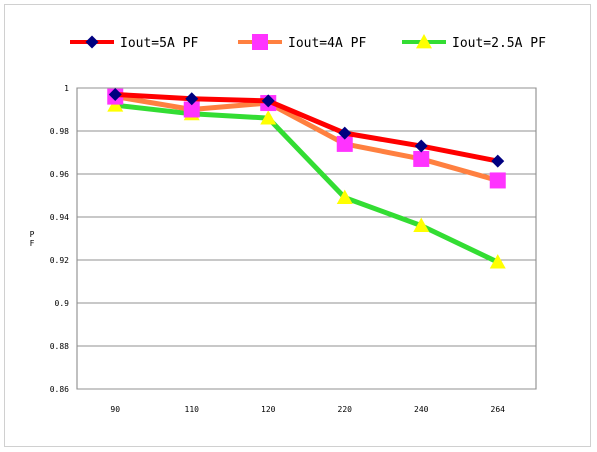 This screenshot has height=452, width=597. What do you see at coordinates (268, 409) in the screenshot?
I see `x-tick-label: 120` at bounding box center [268, 409].